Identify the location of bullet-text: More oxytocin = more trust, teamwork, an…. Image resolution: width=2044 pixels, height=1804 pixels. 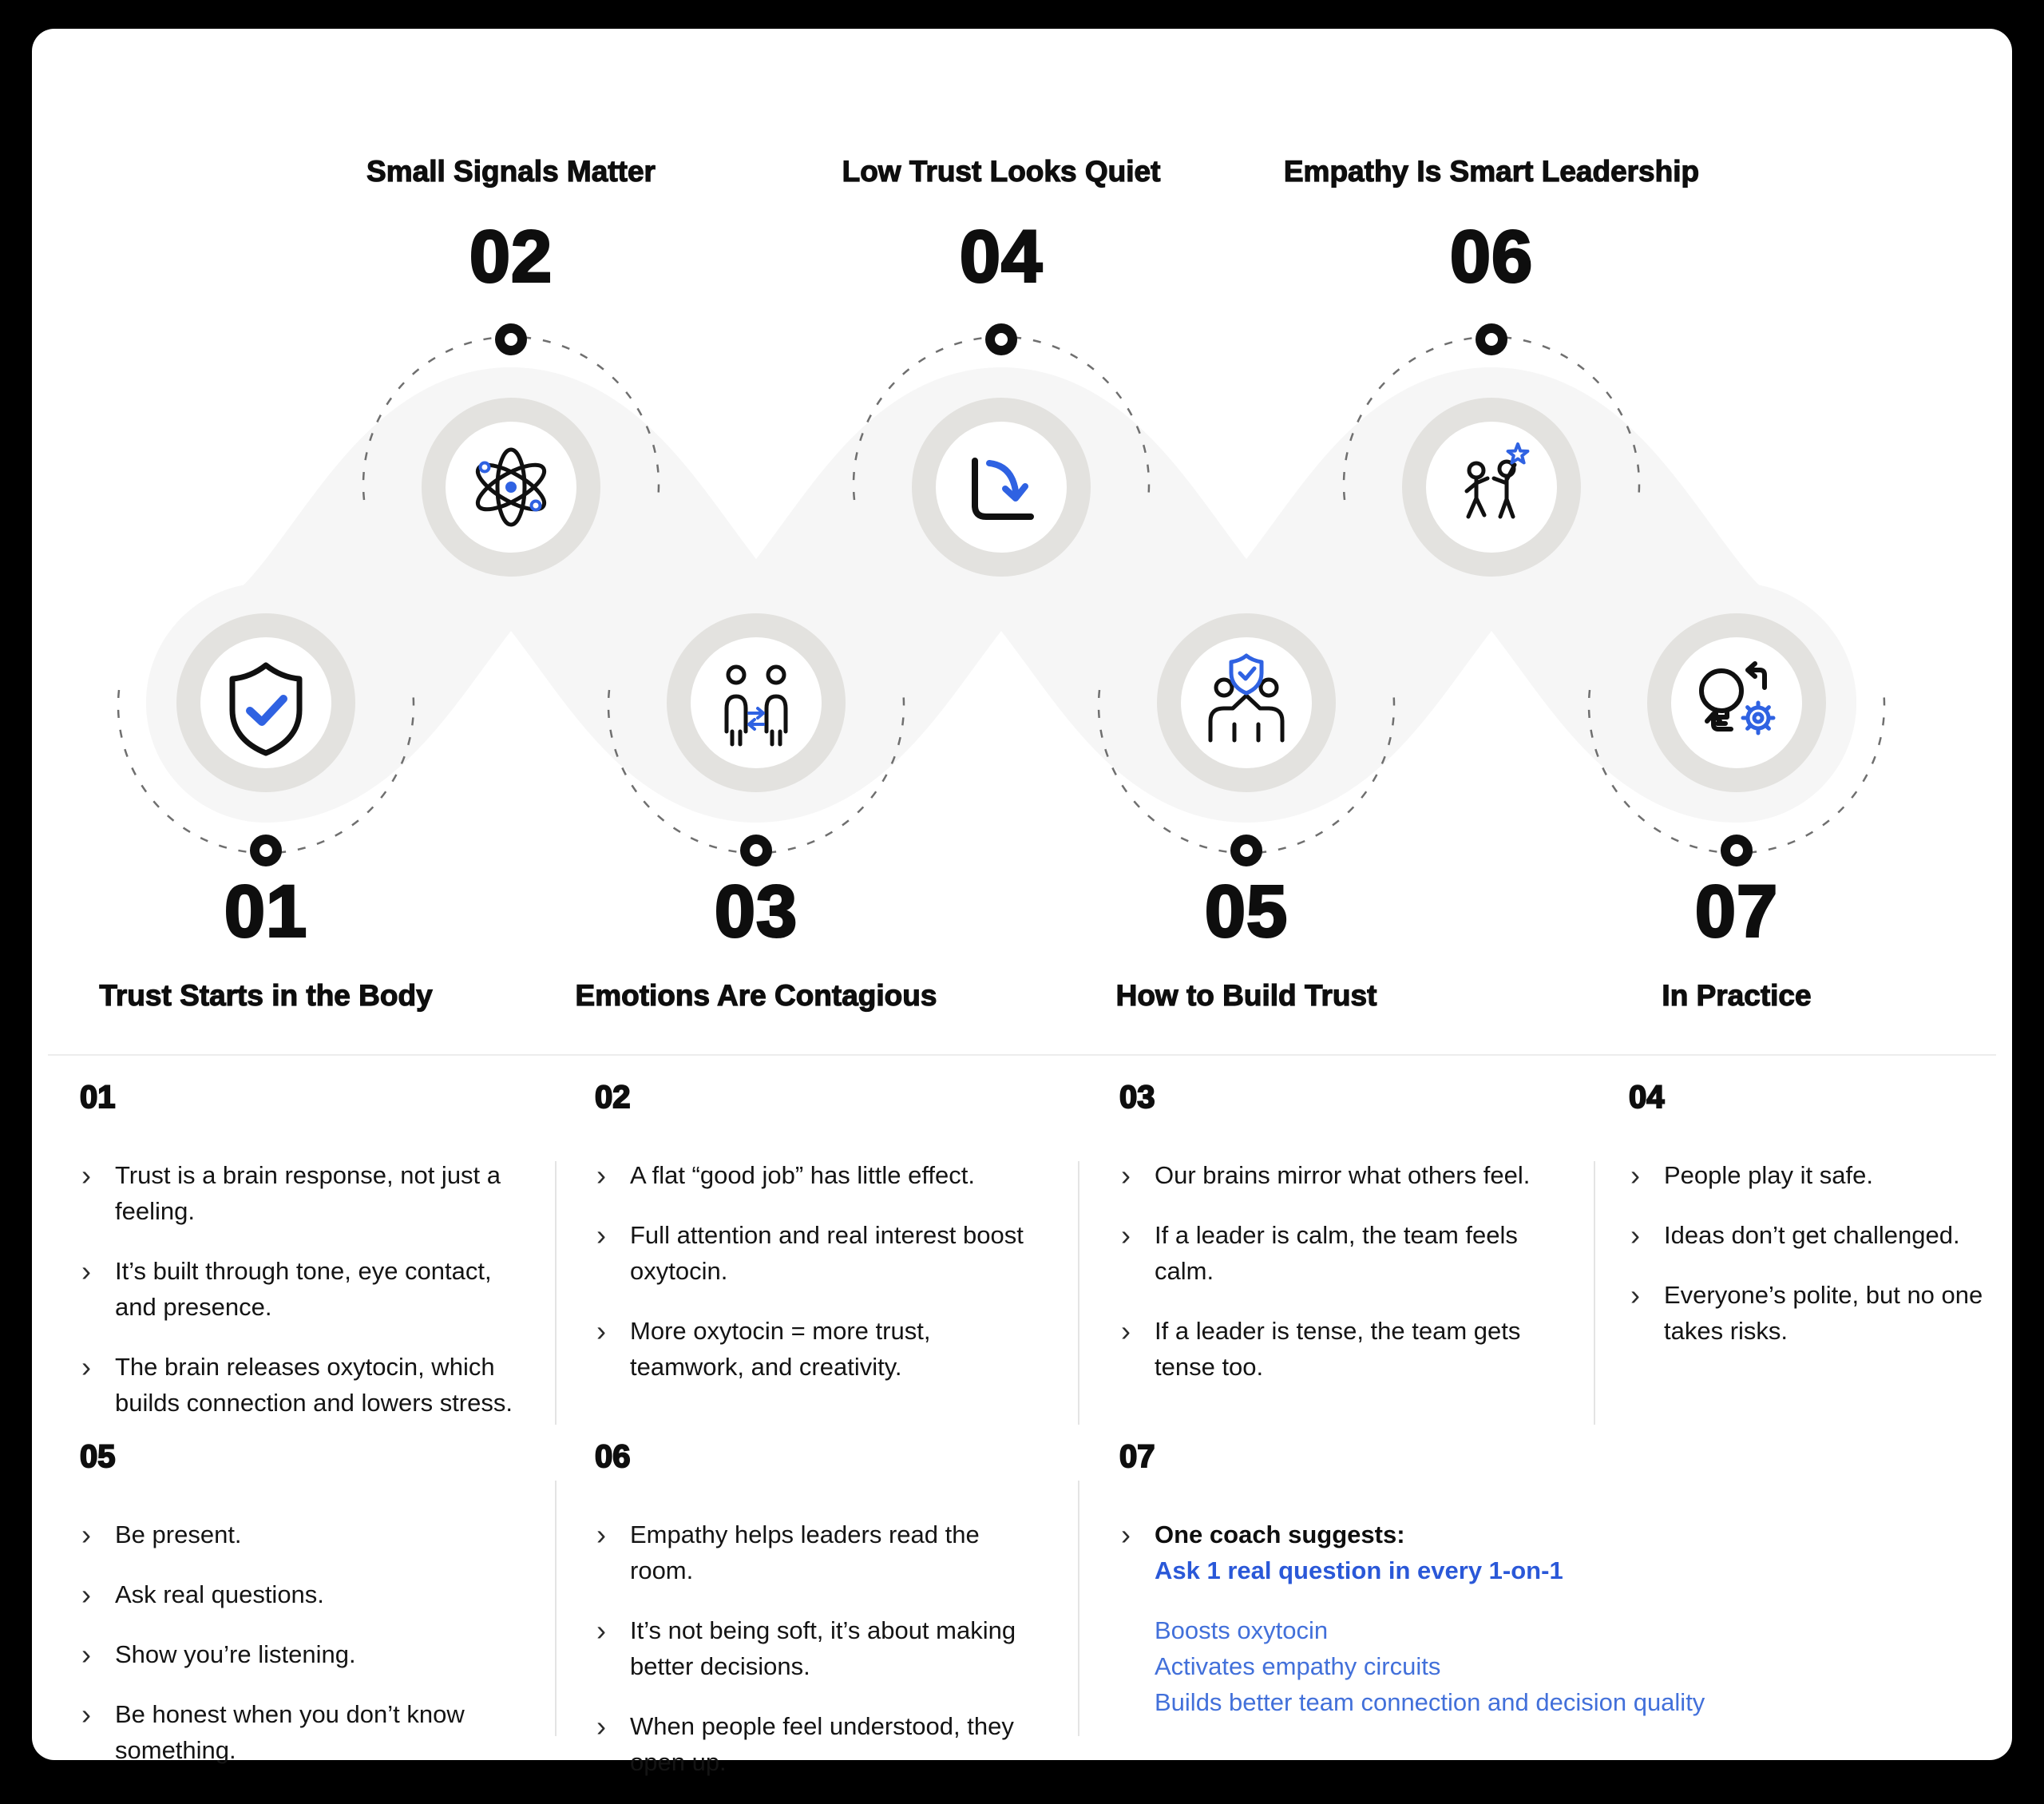
(780, 1349).